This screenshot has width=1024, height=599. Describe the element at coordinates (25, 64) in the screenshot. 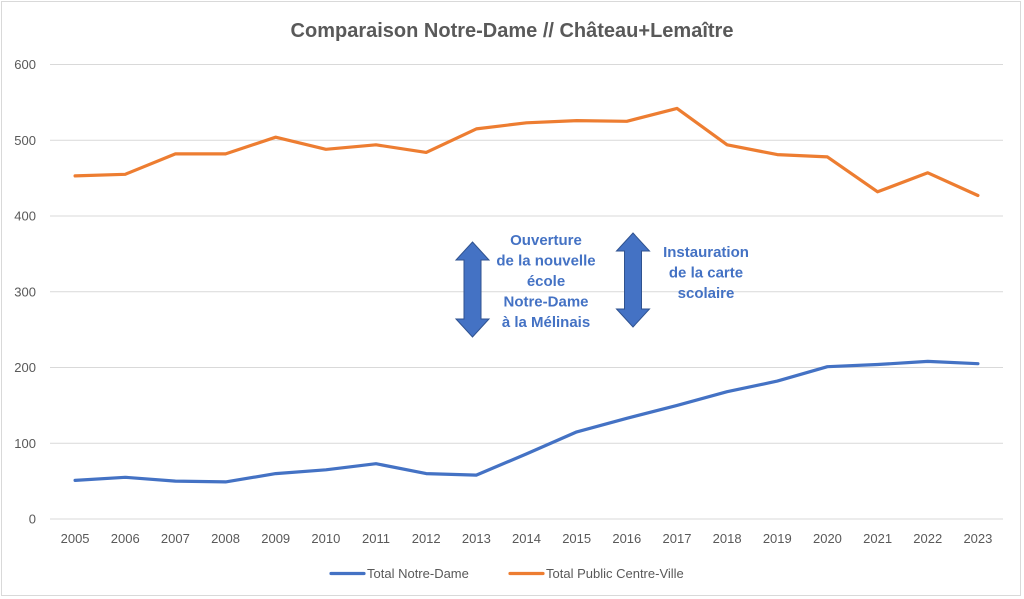

I see `y-tick-label: 600` at that location.